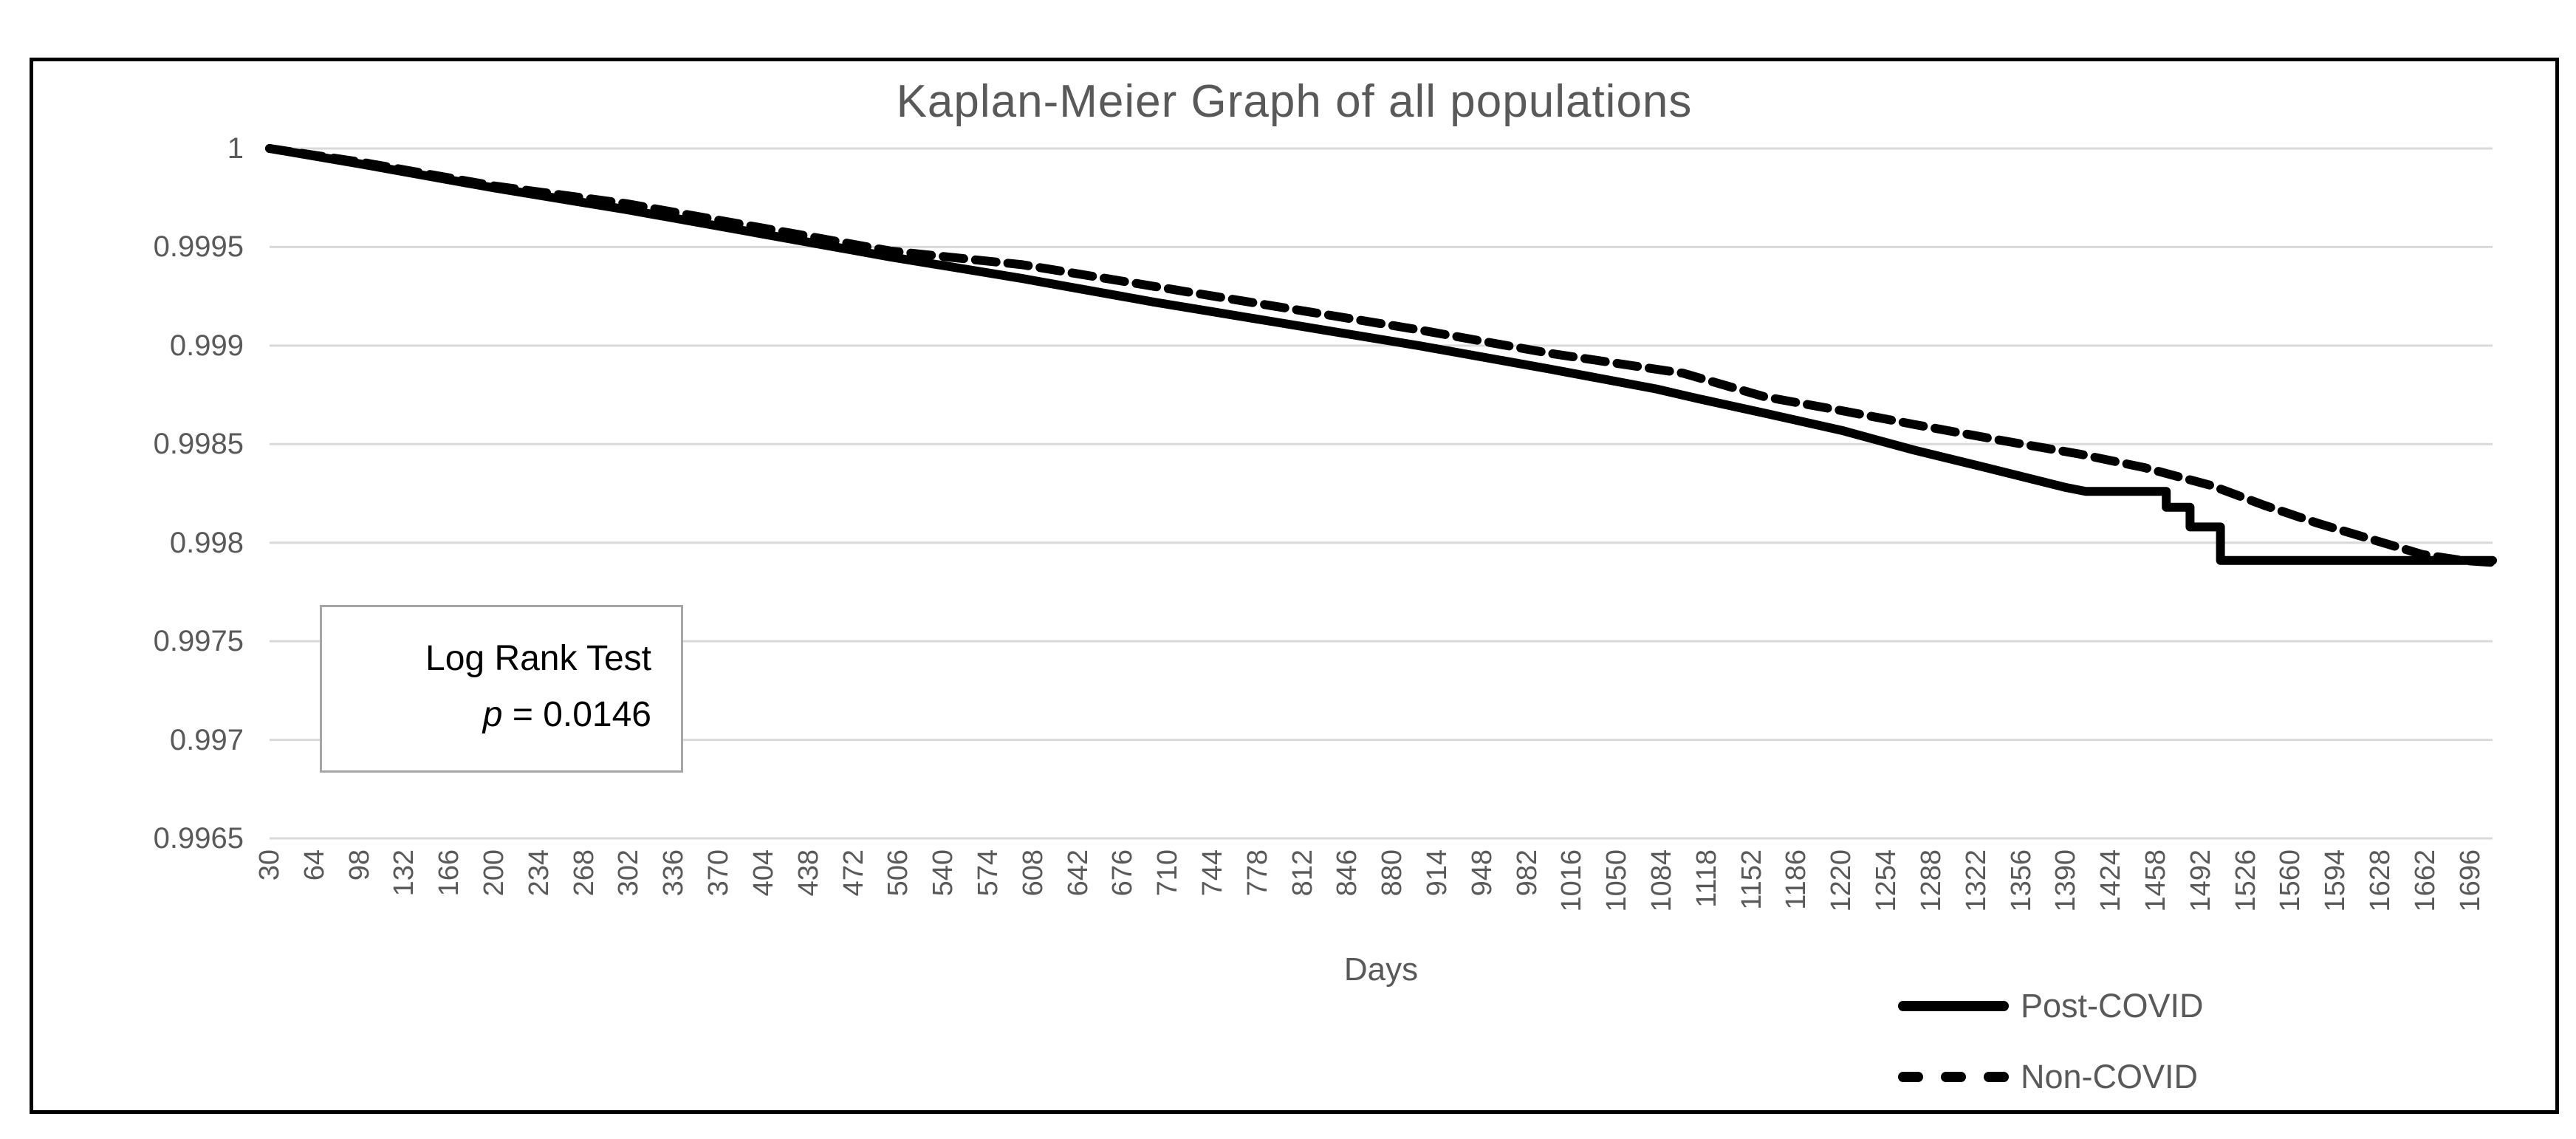 The width and height of the screenshot is (2576, 1139). What do you see at coordinates (2066, 881) in the screenshot?
I see `x-tick-label: 1390` at bounding box center [2066, 881].